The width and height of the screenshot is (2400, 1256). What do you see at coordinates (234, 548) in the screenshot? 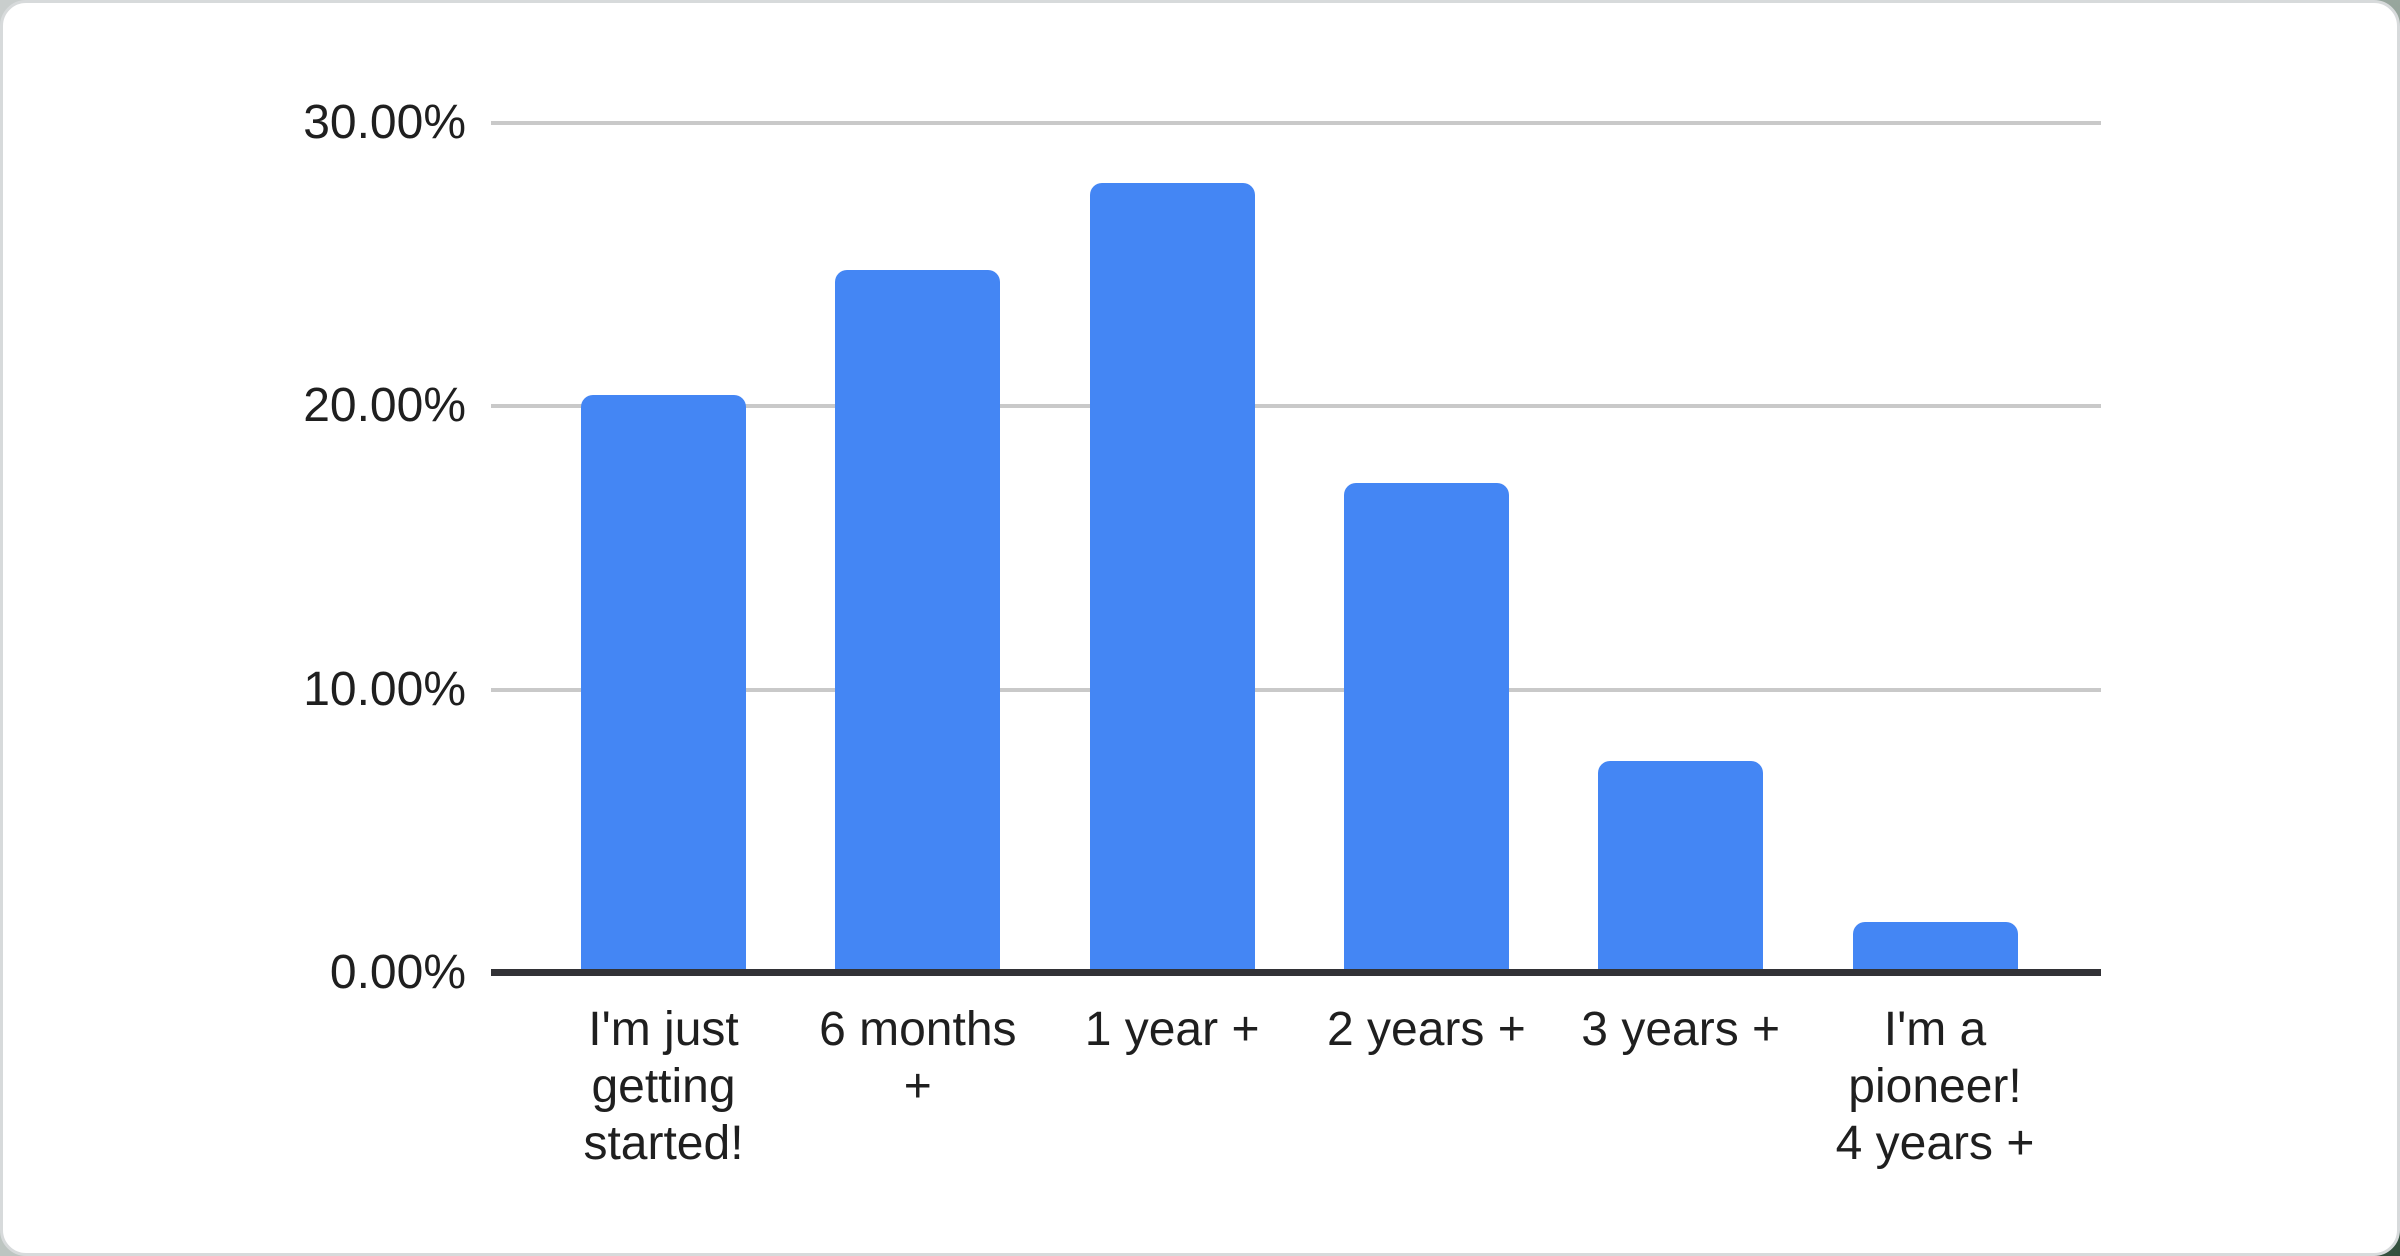
I see `y-axis-labels: 30.00% 20.00% 10.00% 0.00%` at bounding box center [234, 548].